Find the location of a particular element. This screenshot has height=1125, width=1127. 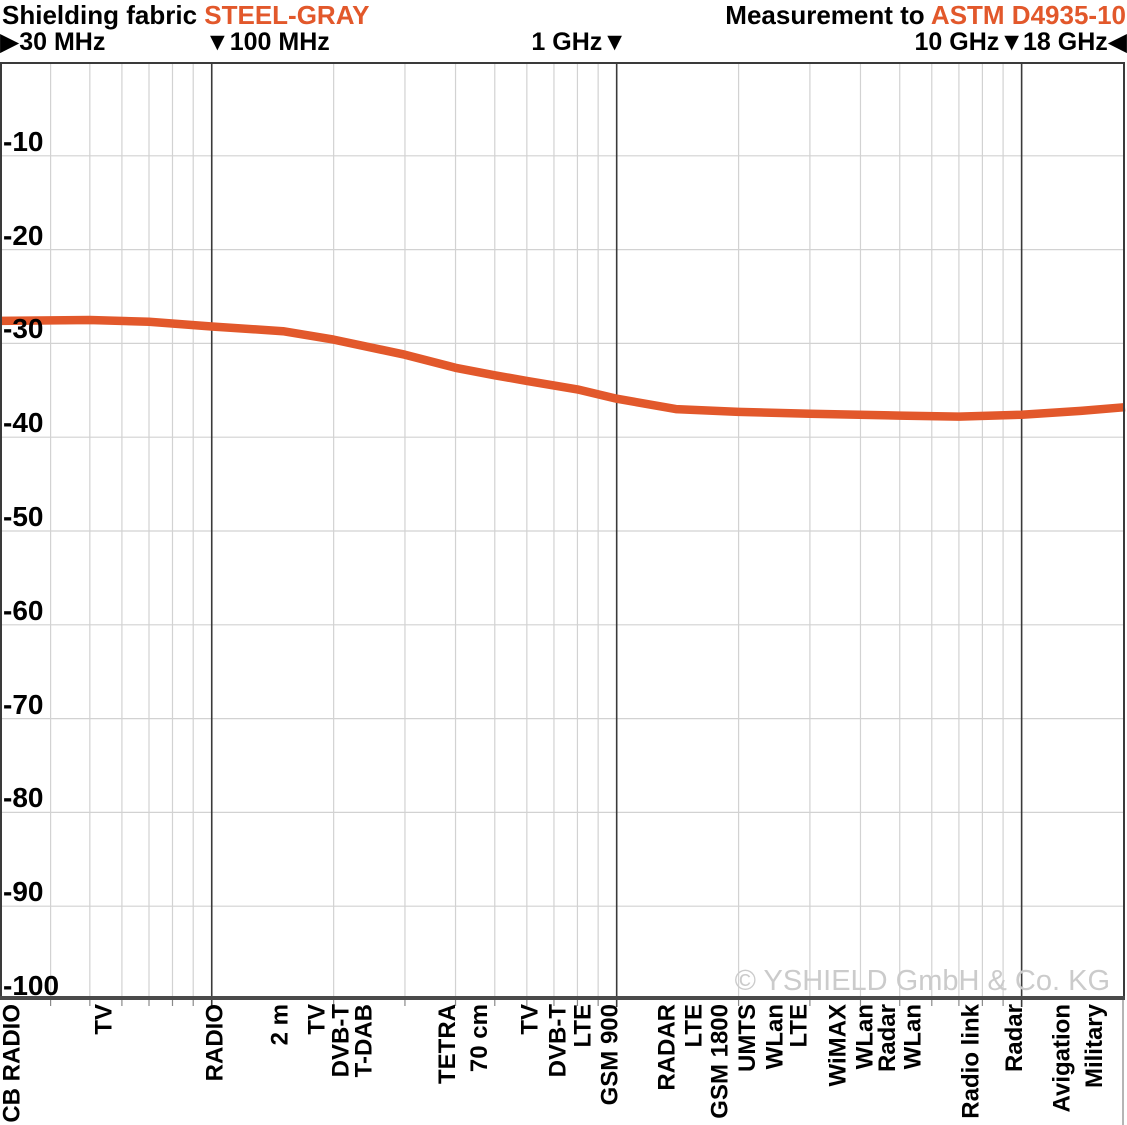

band-label-text: RADIO is located at coordinates (214, 1043).